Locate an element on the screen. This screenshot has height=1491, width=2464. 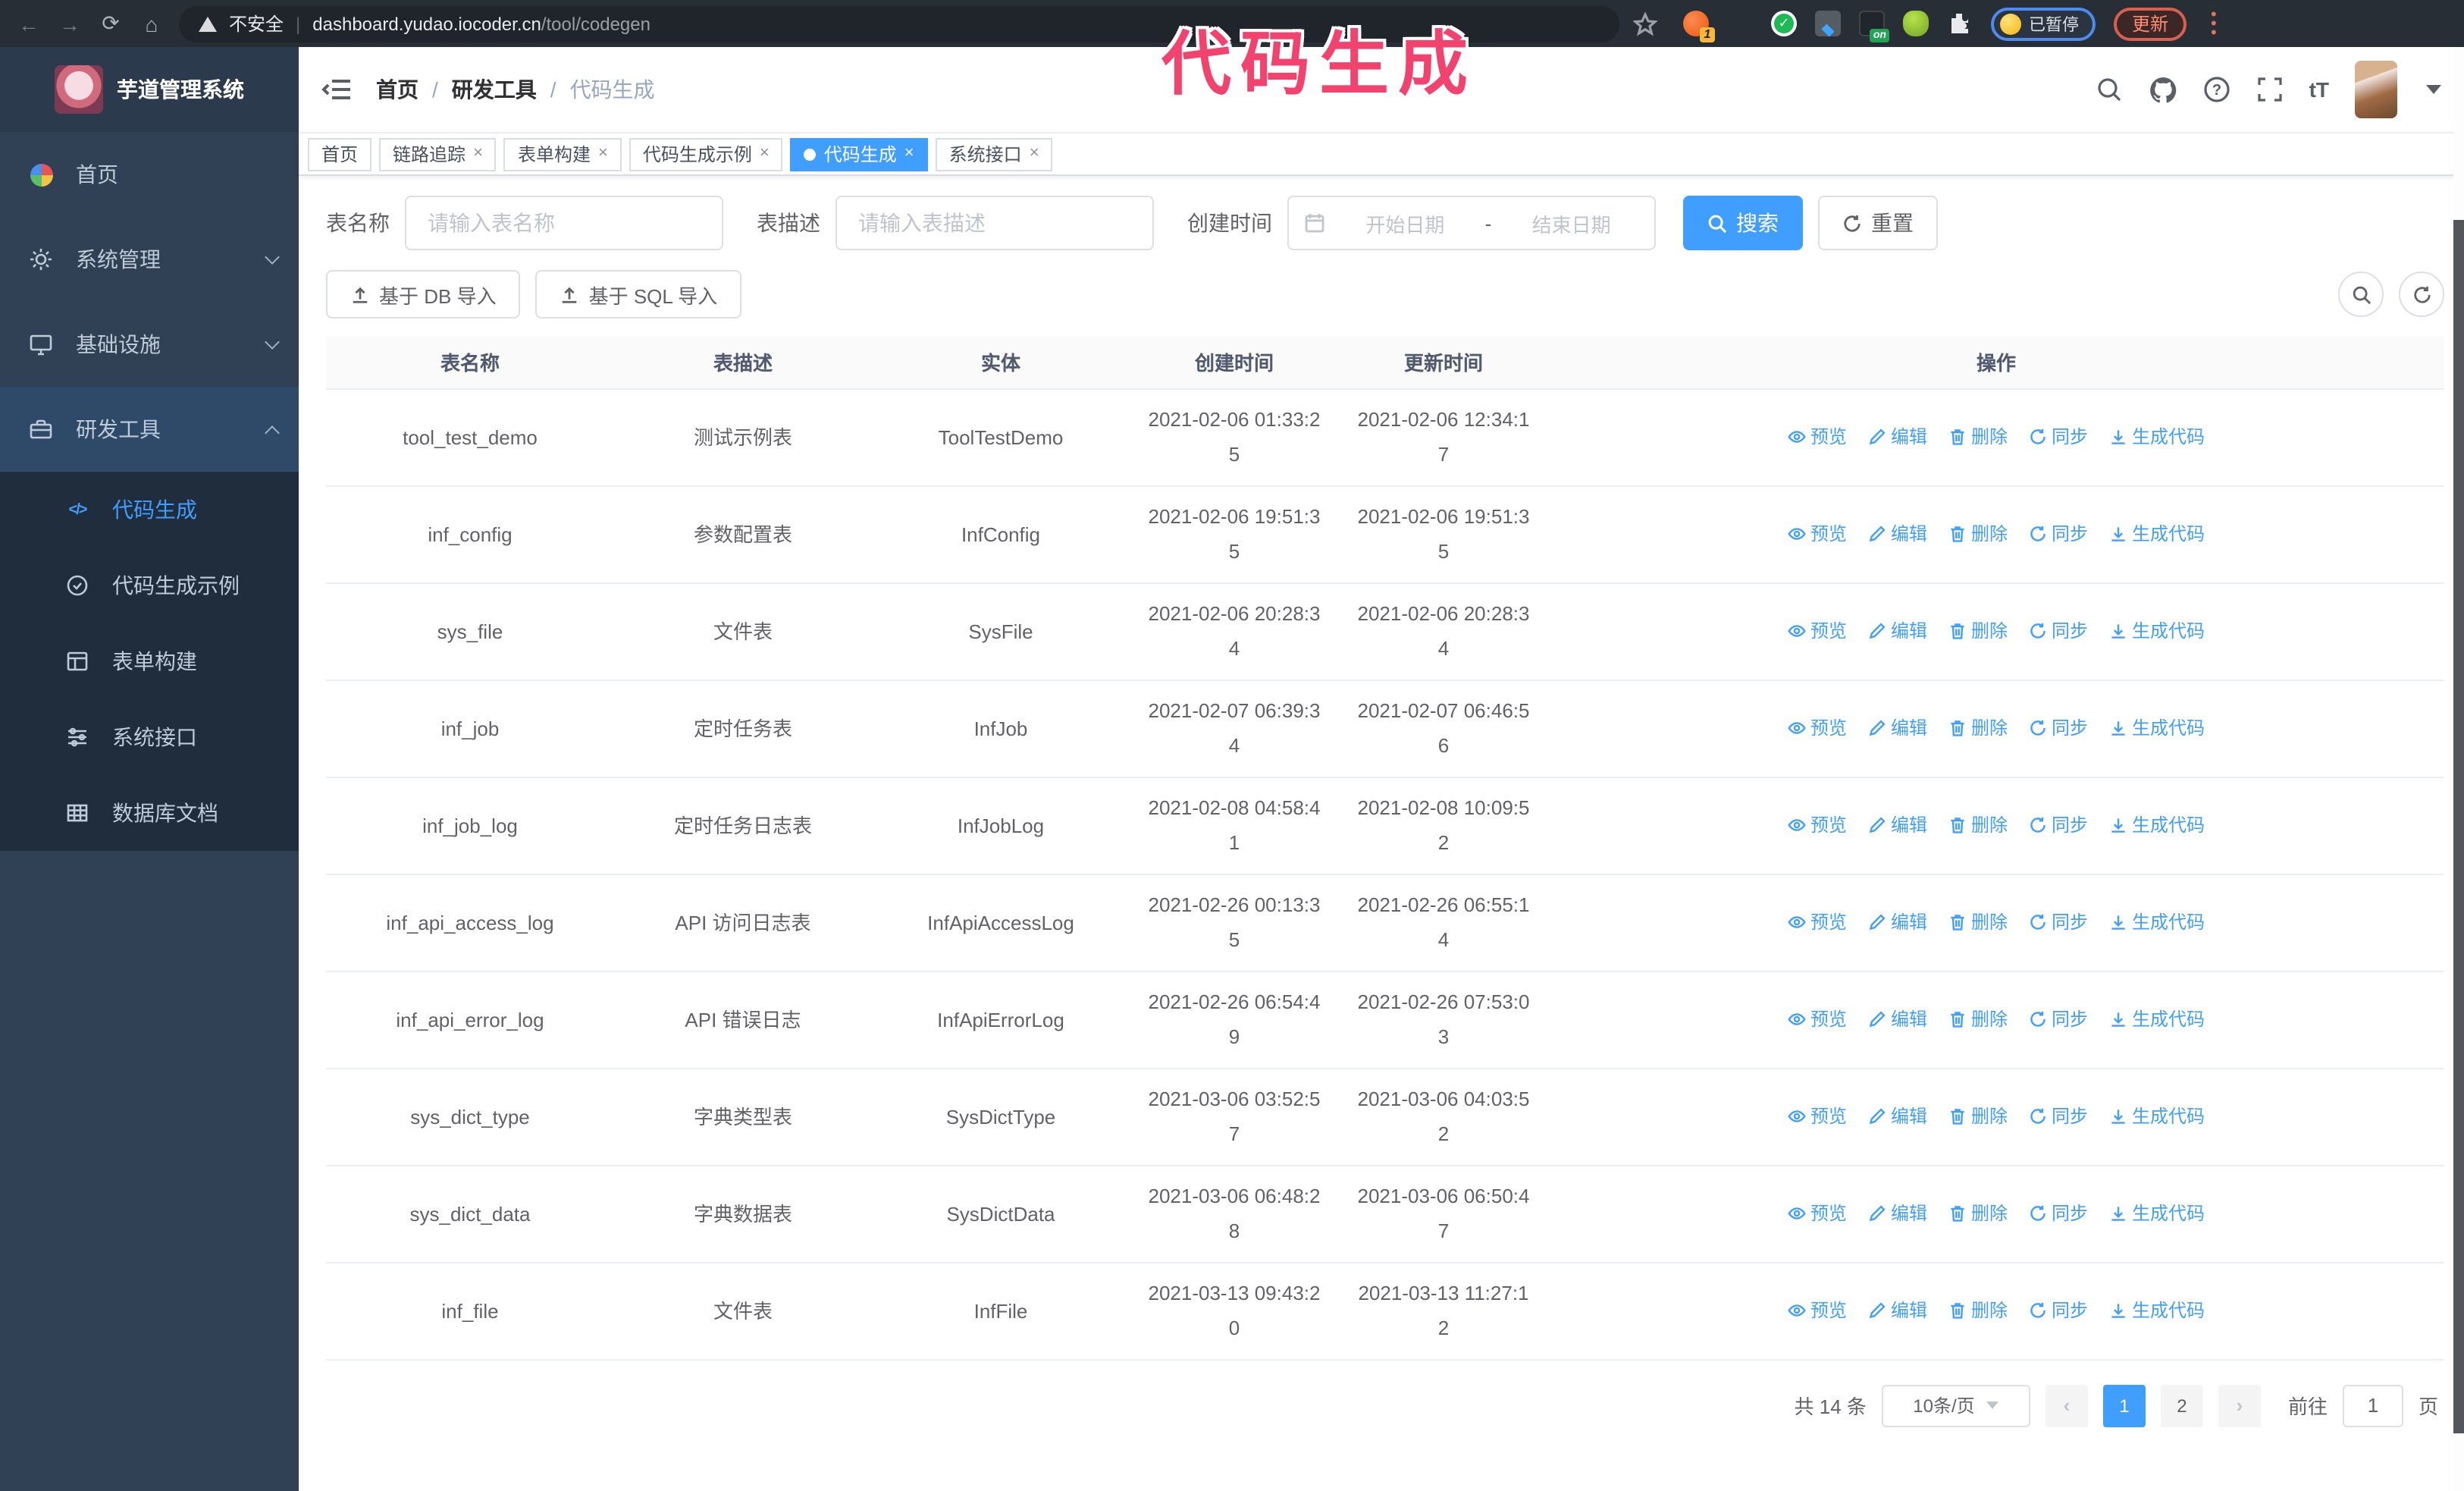
scrollbar-thumb is located at coordinates (2458, 826).